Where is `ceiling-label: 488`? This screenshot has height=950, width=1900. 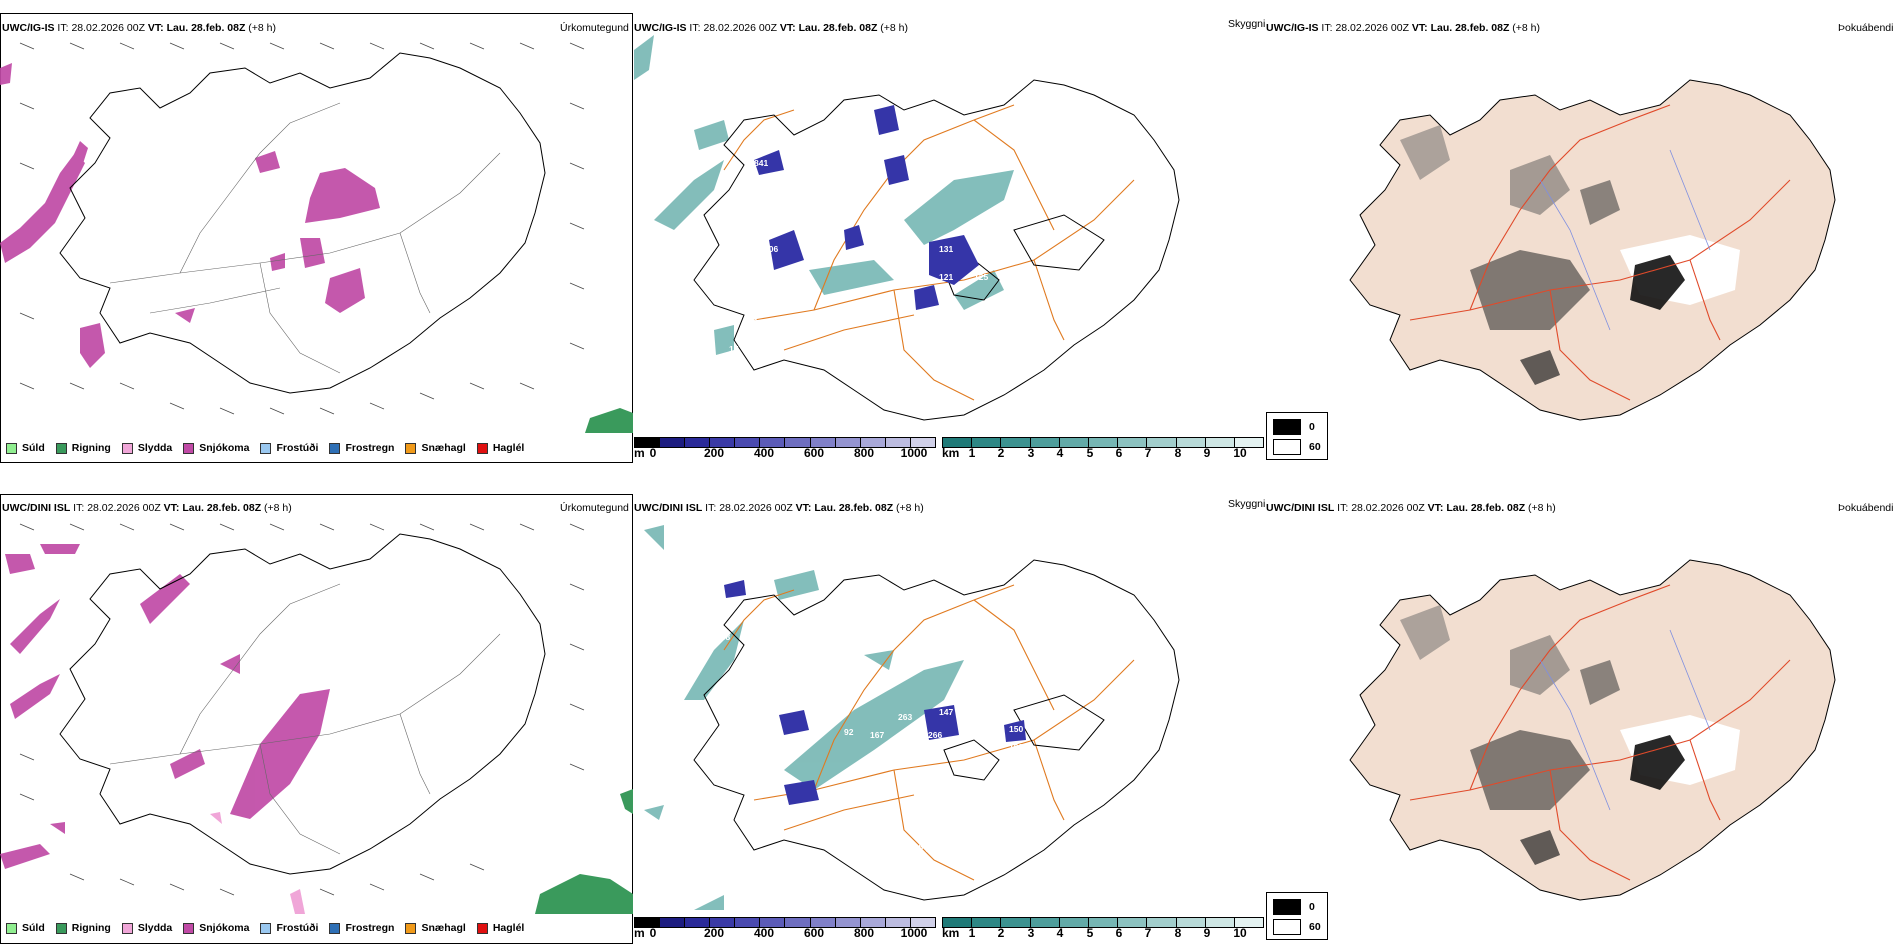 ceiling-label: 488 is located at coordinates (723, 637).